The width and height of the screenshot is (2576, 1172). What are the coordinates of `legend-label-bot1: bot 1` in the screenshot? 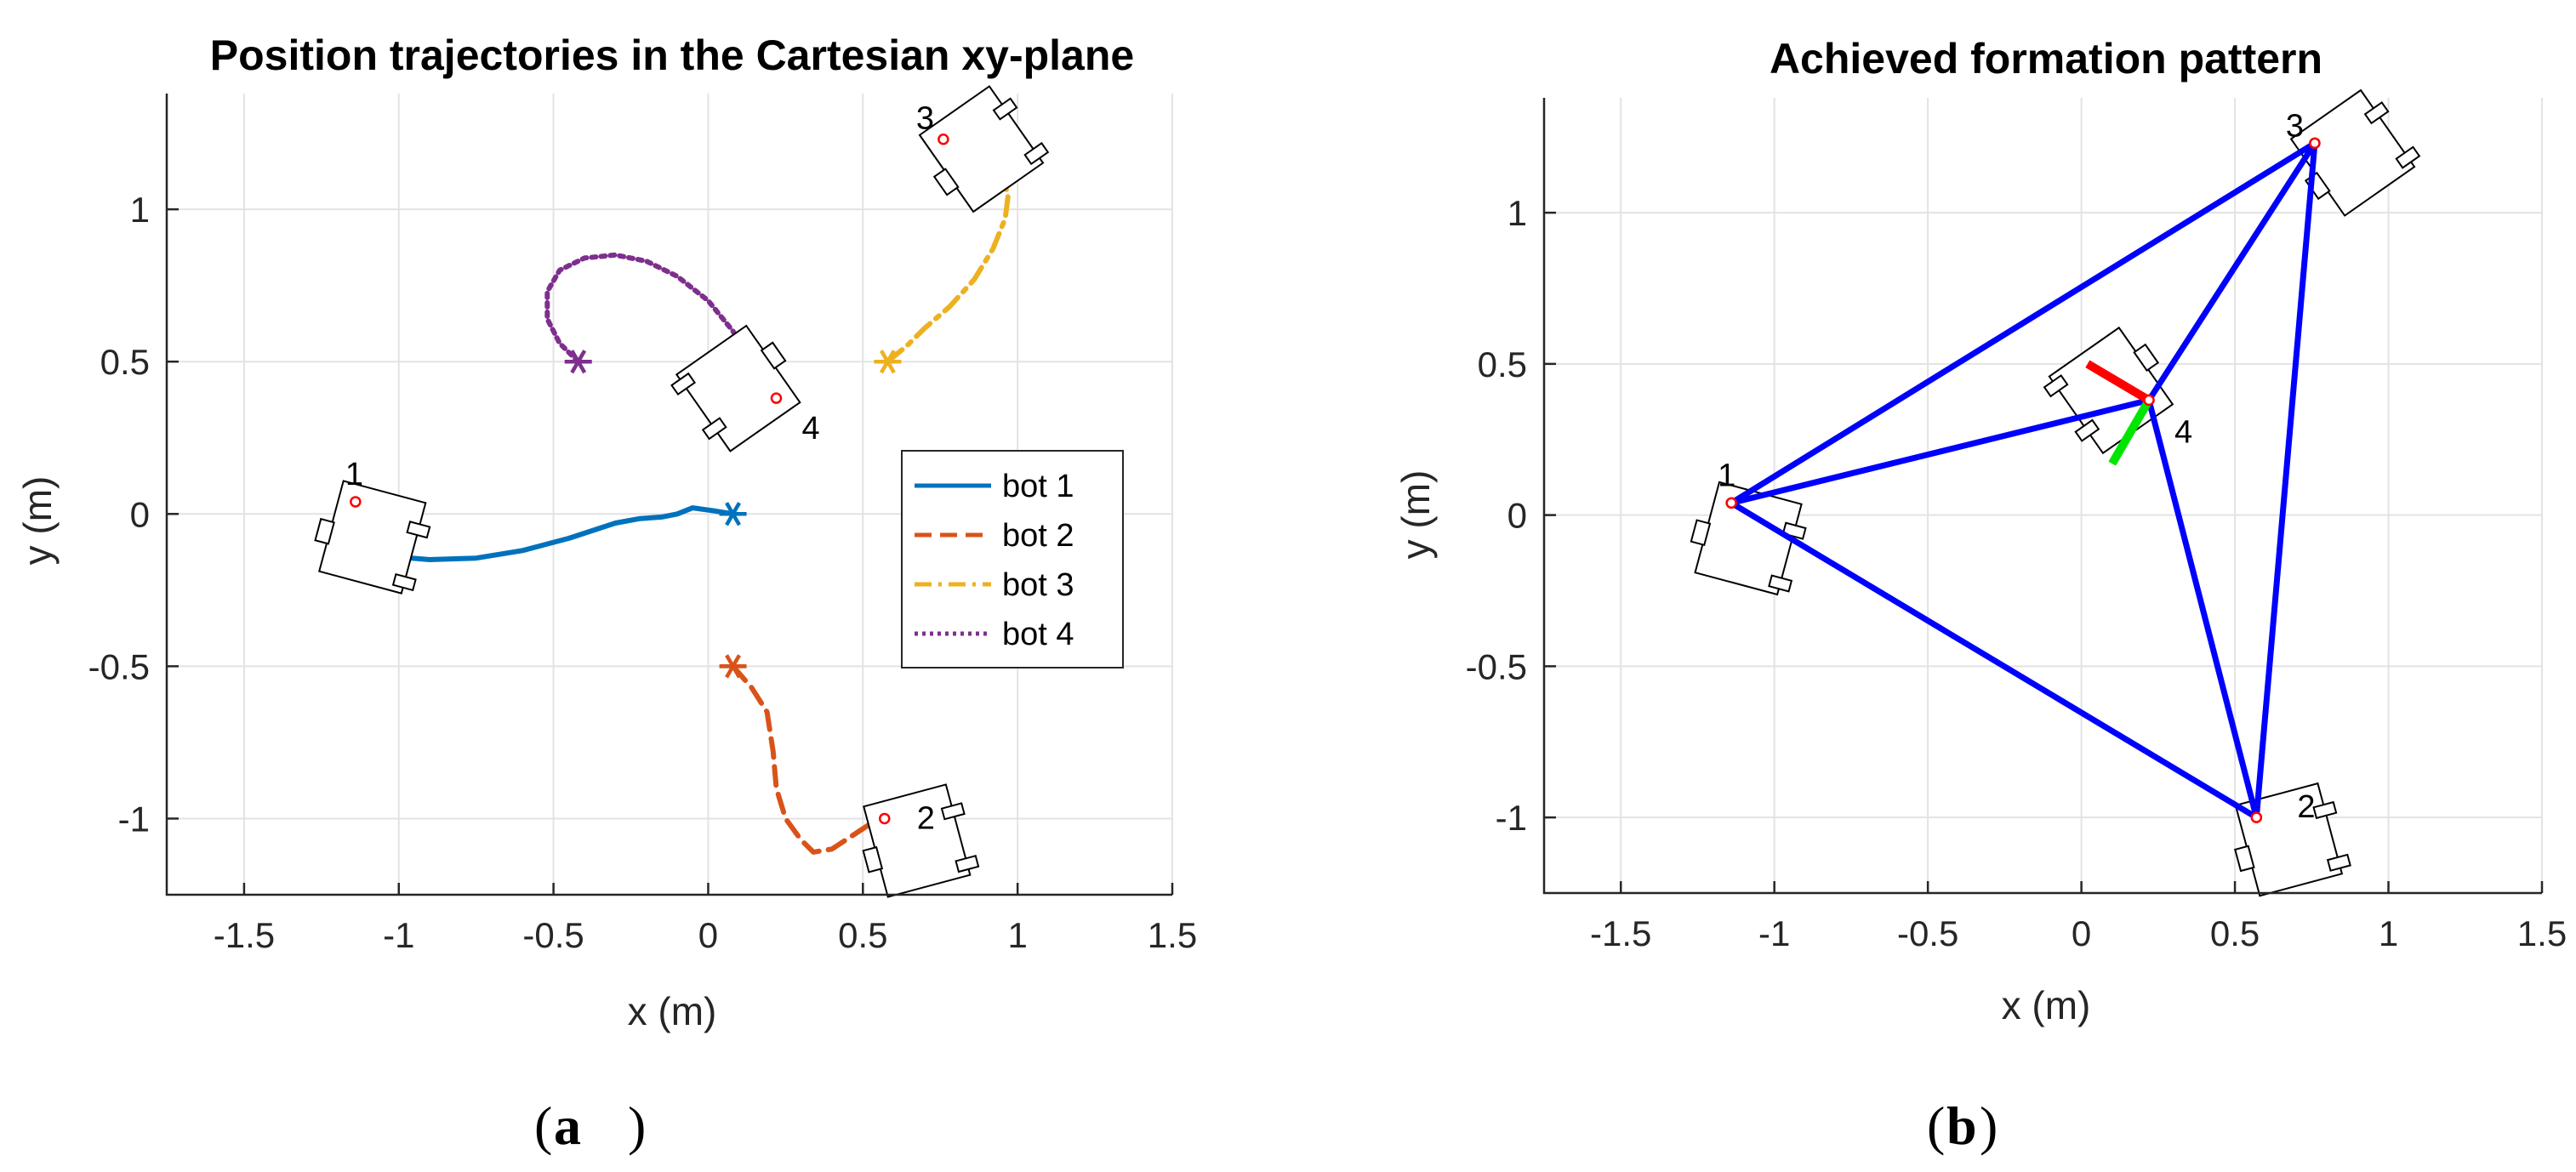 It's located at (1038, 487).